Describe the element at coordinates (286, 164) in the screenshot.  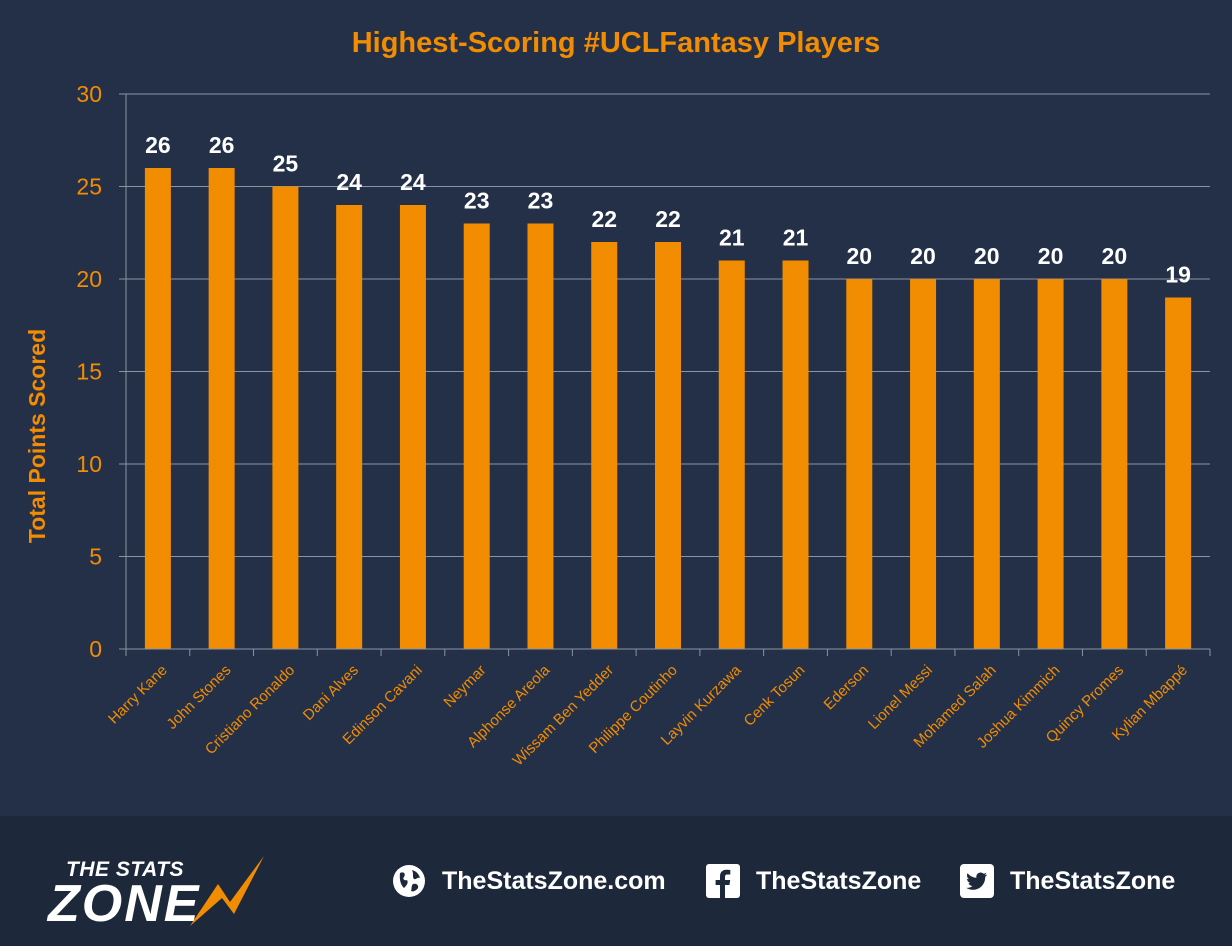
I see `data-label: 25` at that location.